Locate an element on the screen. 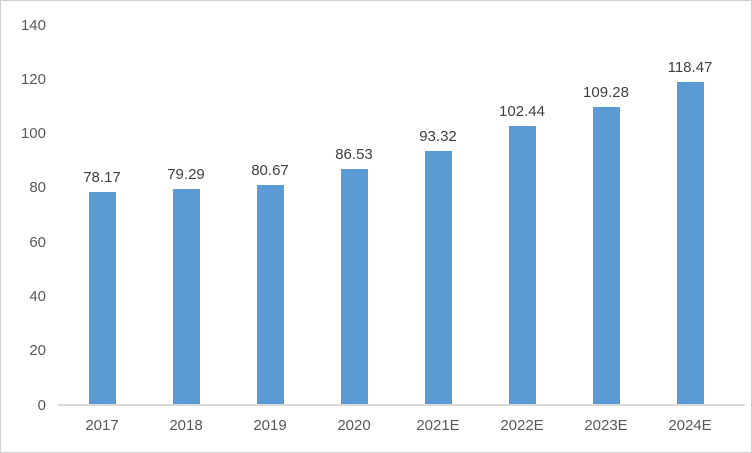  y-axis-tick-label: 100 is located at coordinates (33, 134).